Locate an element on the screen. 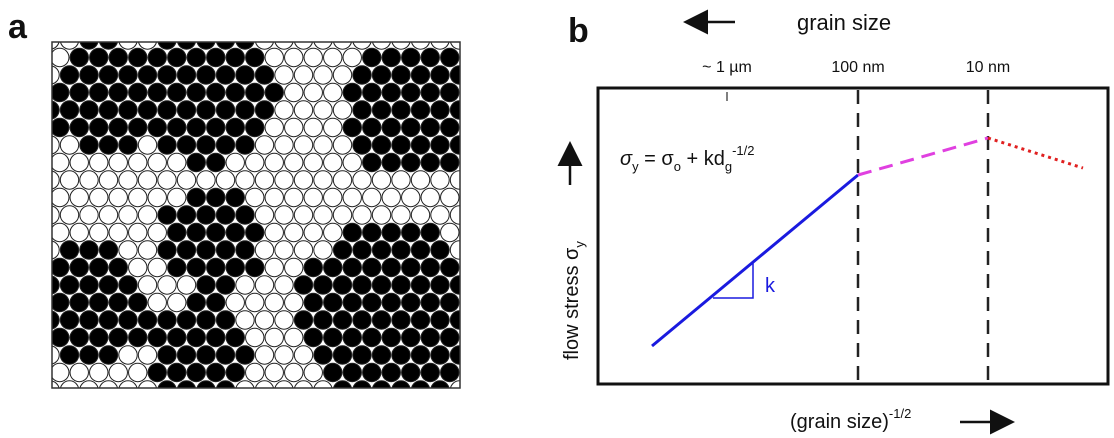 The width and height of the screenshot is (1114, 438). eq-part: g is located at coordinates (728, 166).